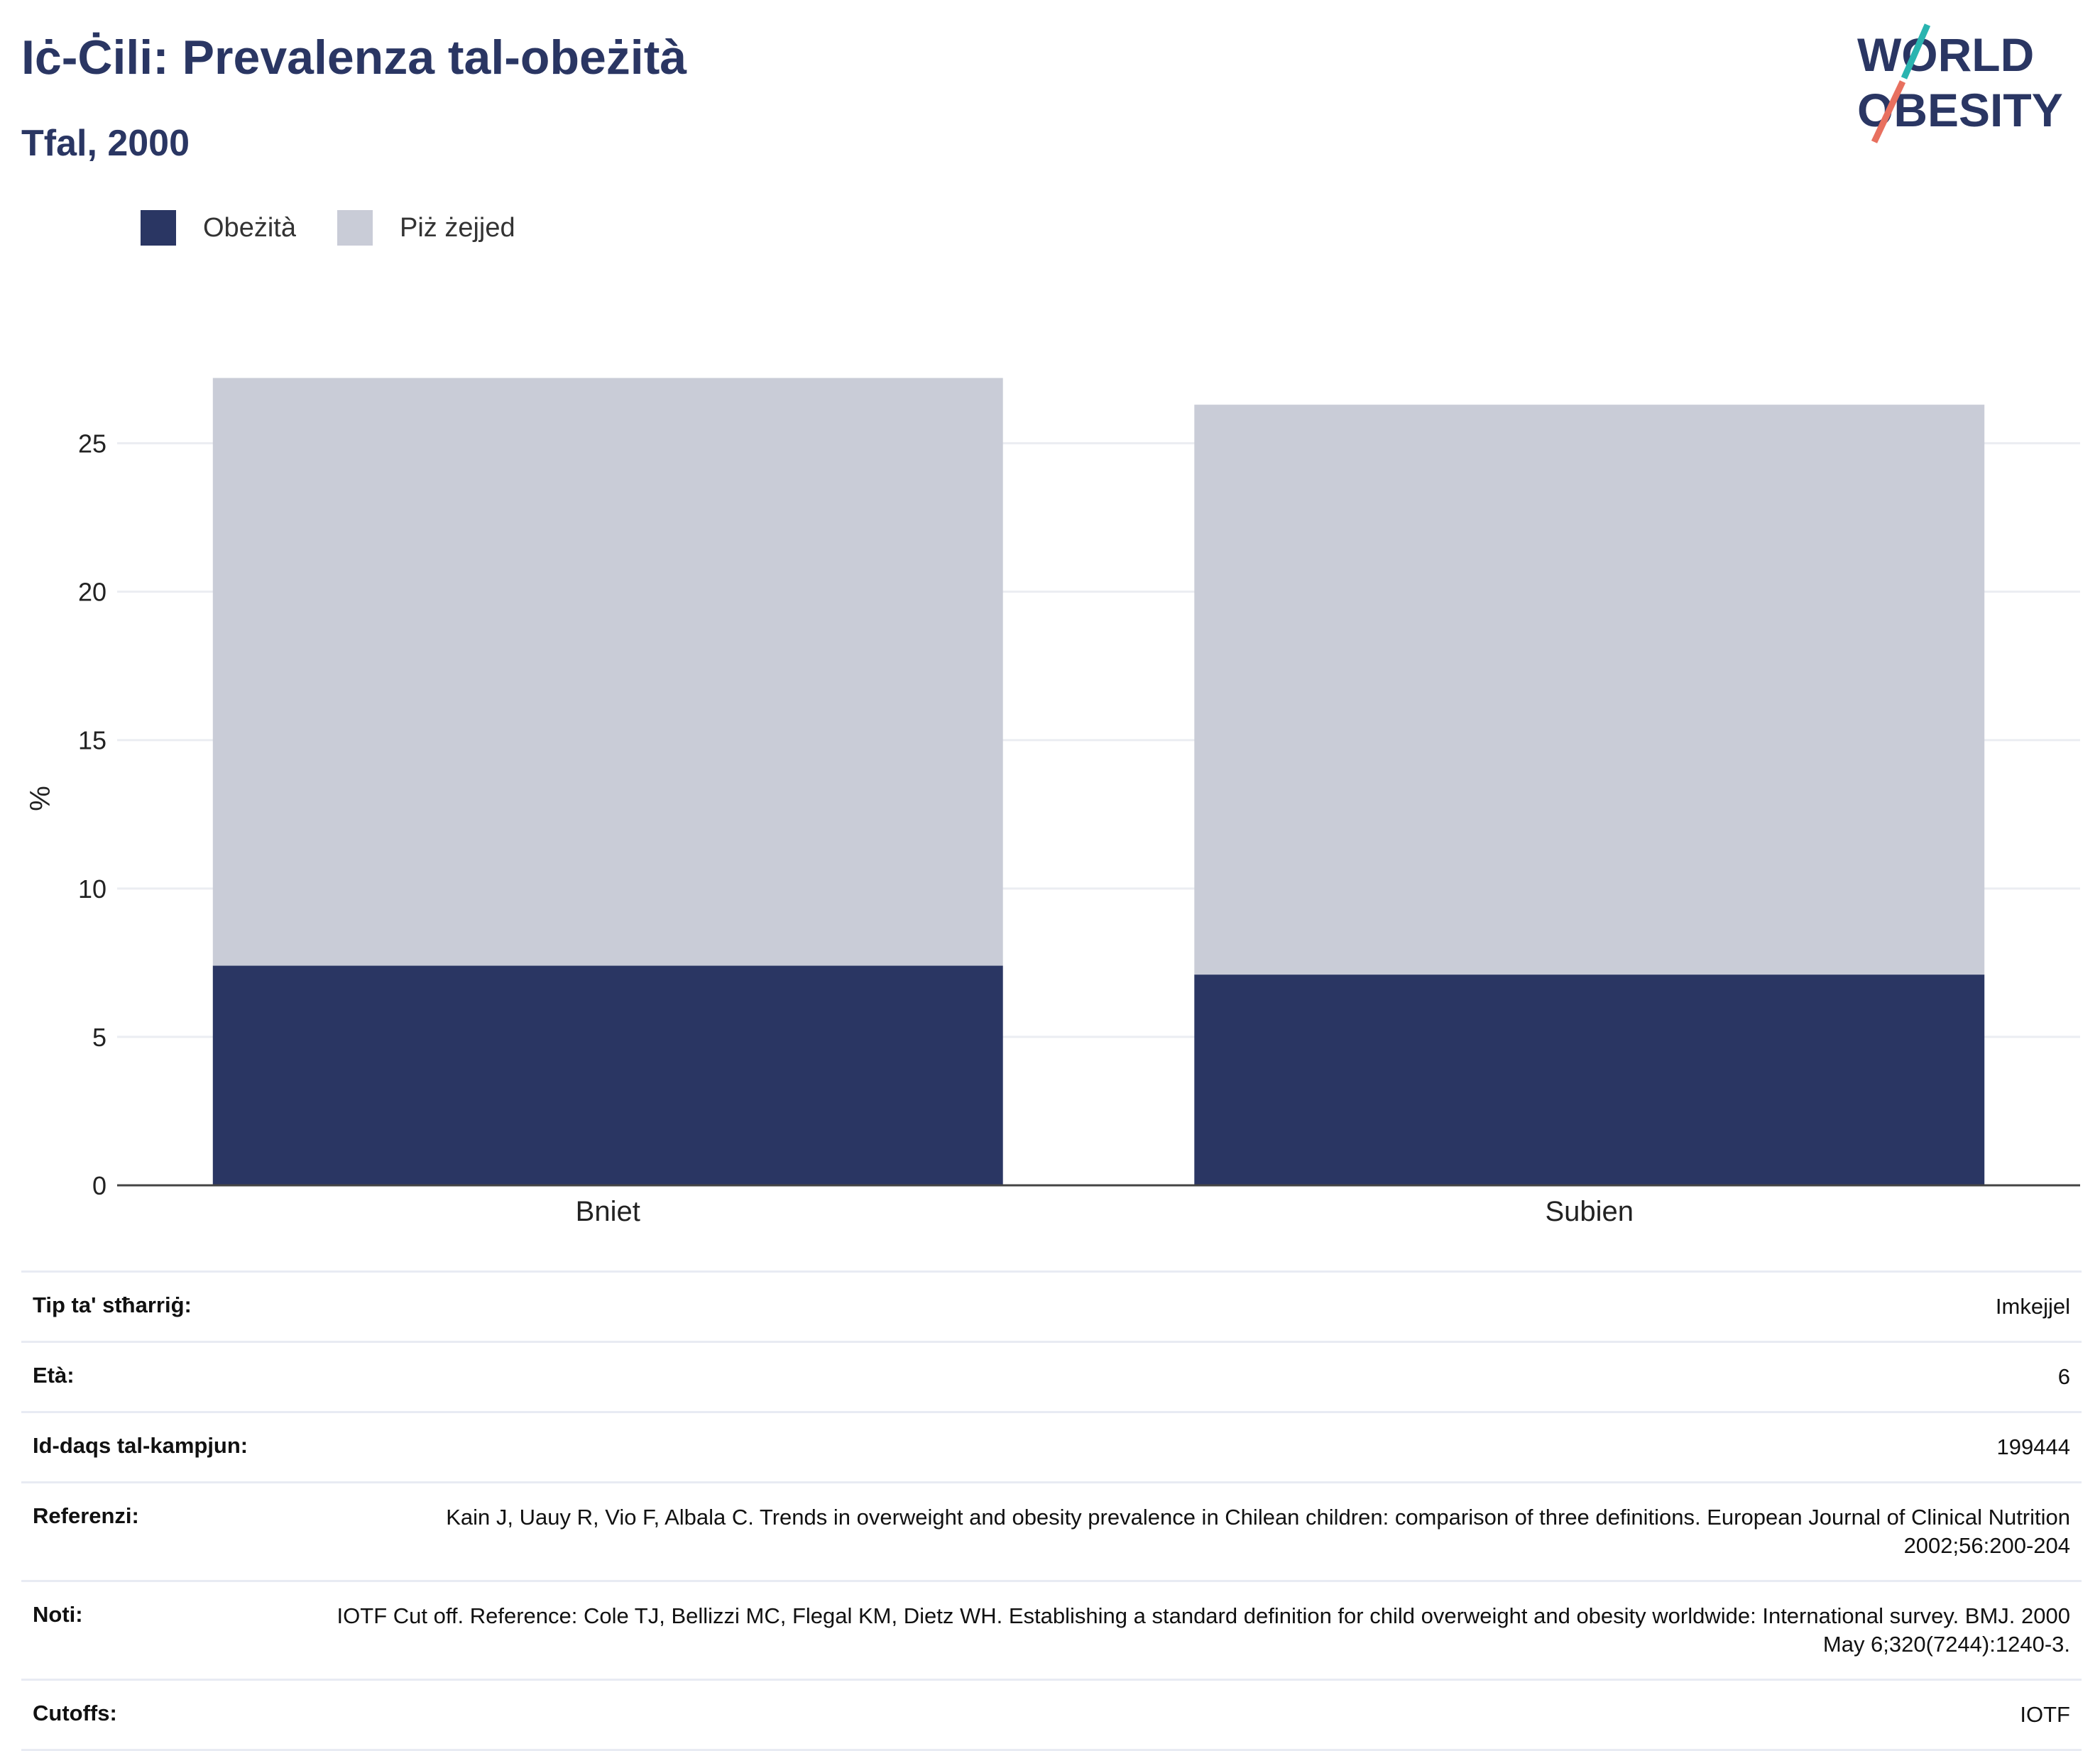 The width and height of the screenshot is (2100, 1751). Describe the element at coordinates (608, 1211) in the screenshot. I see `x-tick-label: Bniet` at that location.